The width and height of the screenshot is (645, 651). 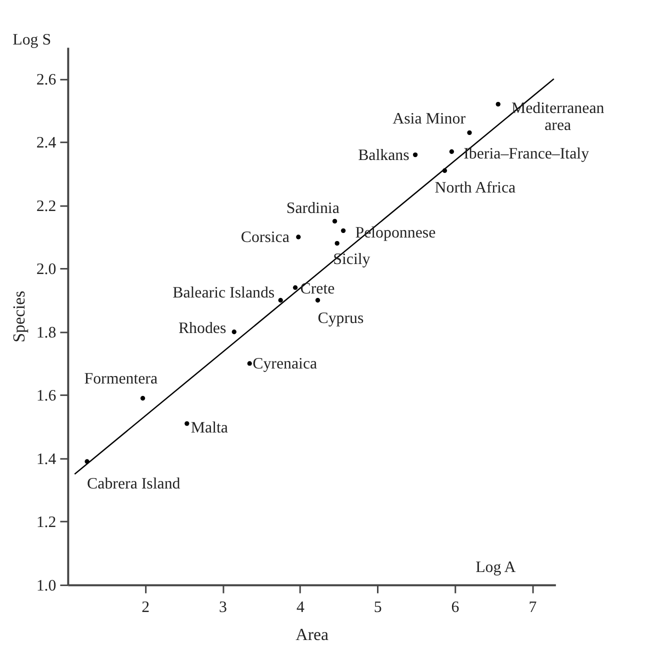 I want to click on annotation: Balkans, so click(x=384, y=155).